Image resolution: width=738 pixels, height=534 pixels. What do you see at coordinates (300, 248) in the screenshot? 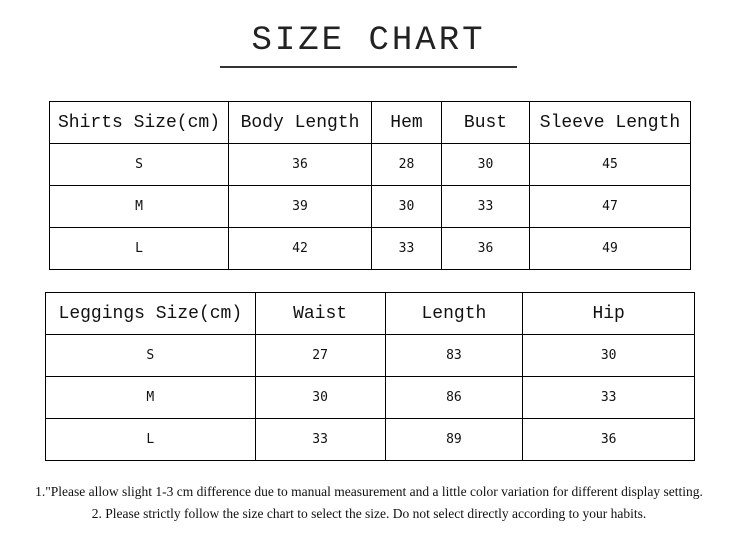
I see `table-cell: 42` at bounding box center [300, 248].